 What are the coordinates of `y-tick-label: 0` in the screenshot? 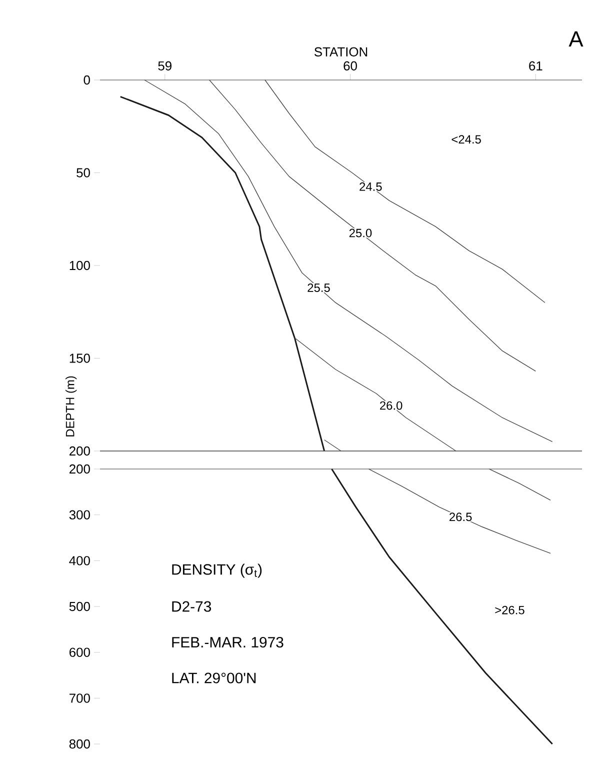 It's located at (87, 80).